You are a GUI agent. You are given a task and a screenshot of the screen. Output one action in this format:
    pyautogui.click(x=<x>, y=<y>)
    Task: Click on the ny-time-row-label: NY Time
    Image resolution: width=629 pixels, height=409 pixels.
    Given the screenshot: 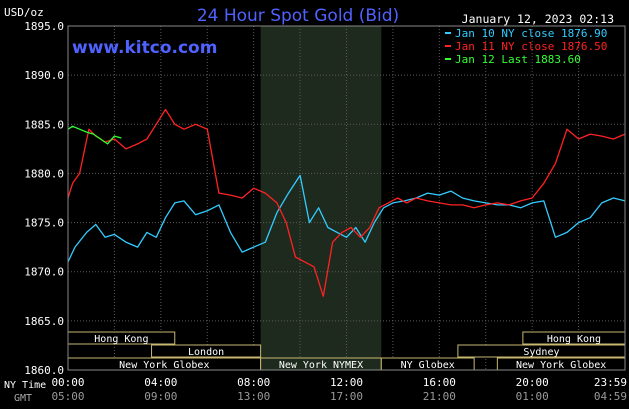 What is the action you would take?
    pyautogui.click(x=25, y=385)
    